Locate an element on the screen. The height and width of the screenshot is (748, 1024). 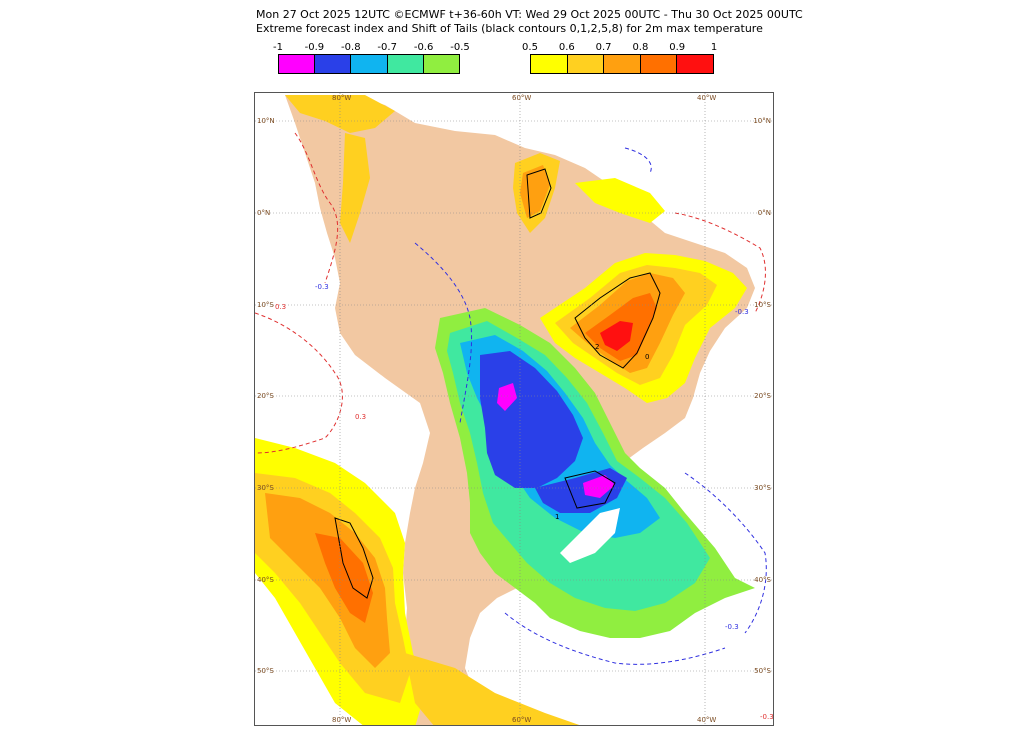
black-contour-north is located at coordinates (539, 193).